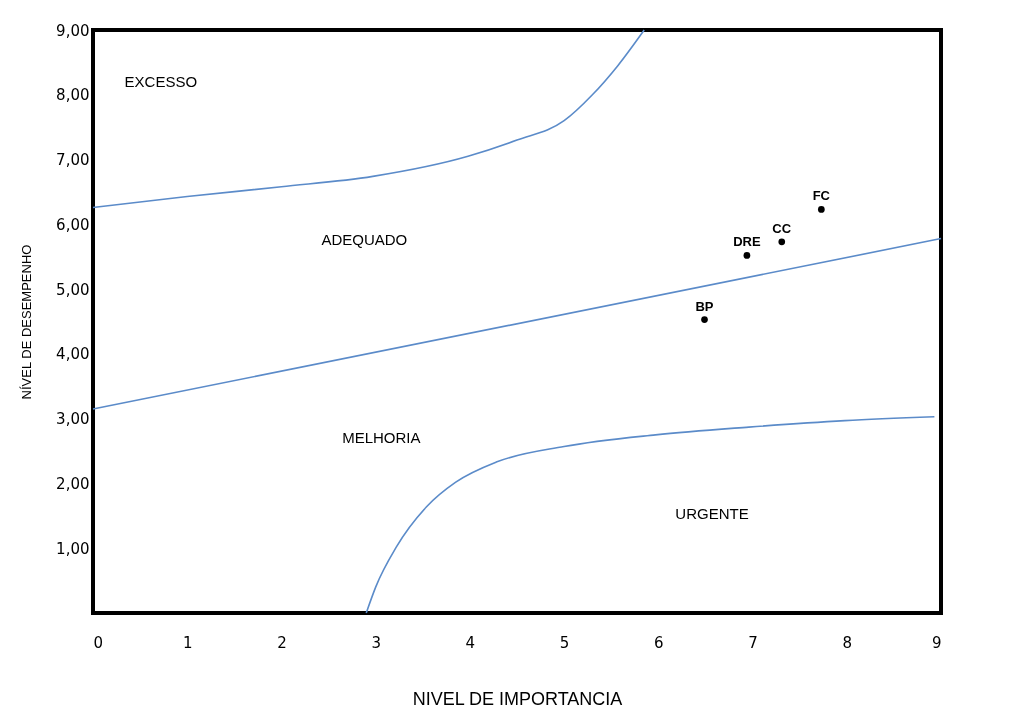  Describe the element at coordinates (73, 354) in the screenshot. I see `y-tick-label: 4,00` at that location.